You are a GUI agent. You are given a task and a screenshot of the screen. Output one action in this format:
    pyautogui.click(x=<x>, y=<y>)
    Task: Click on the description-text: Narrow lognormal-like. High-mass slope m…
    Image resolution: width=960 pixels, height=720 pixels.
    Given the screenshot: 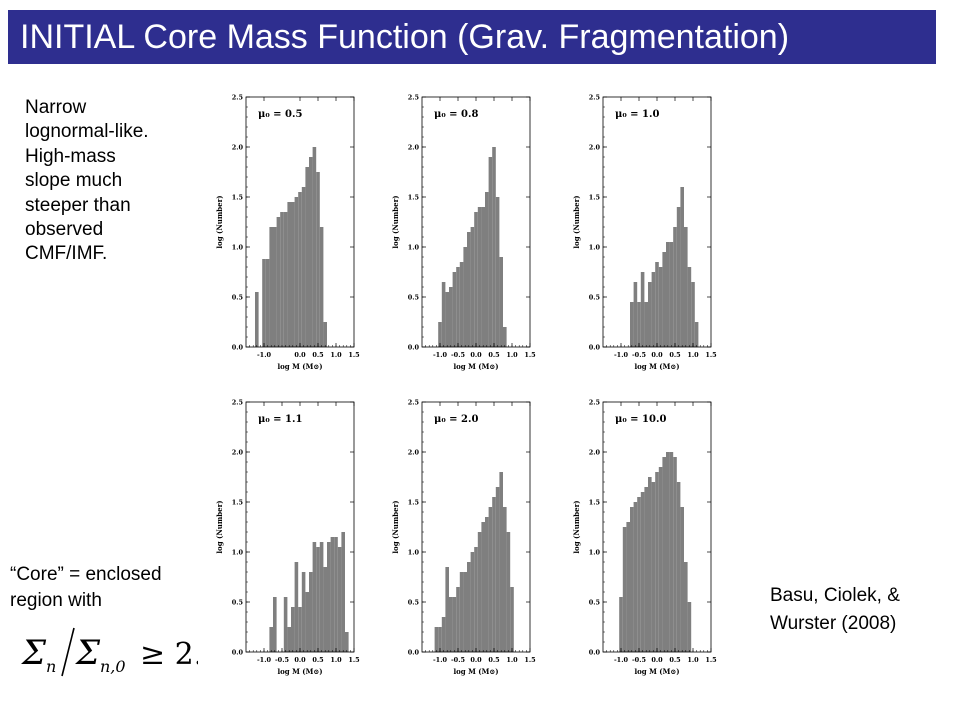 What is the action you would take?
    pyautogui.click(x=115, y=181)
    